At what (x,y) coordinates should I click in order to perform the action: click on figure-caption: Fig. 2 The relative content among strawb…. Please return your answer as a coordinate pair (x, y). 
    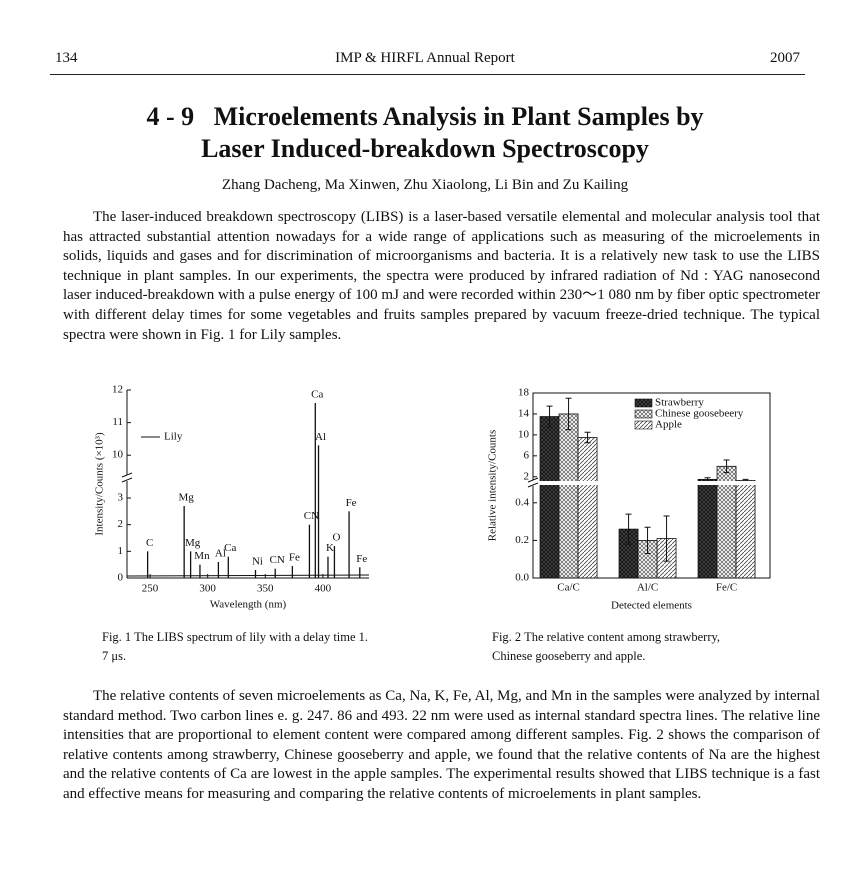
    Looking at the image, I should click on (606, 646).